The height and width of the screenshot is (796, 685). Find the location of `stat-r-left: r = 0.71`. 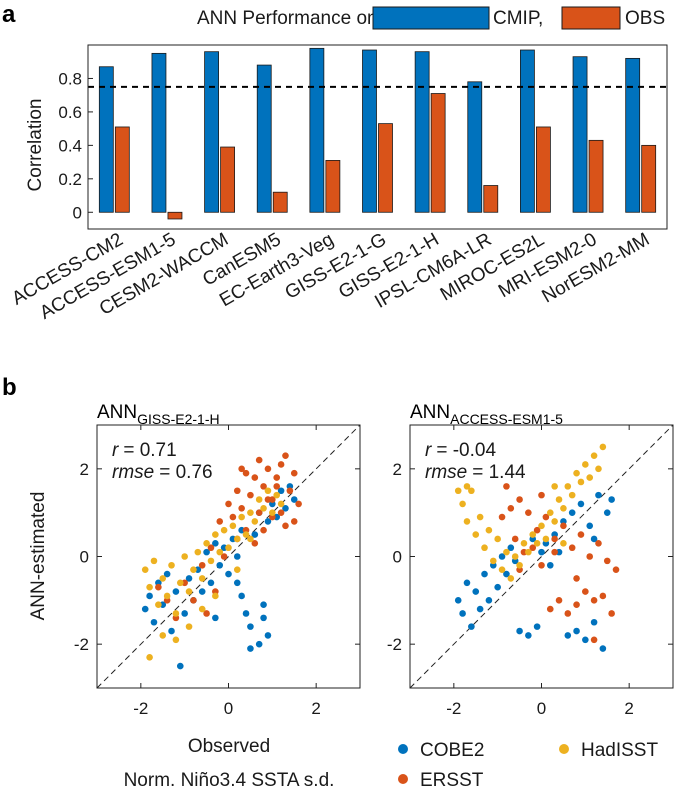

stat-r-left: r = 0.71 is located at coordinates (144, 450).